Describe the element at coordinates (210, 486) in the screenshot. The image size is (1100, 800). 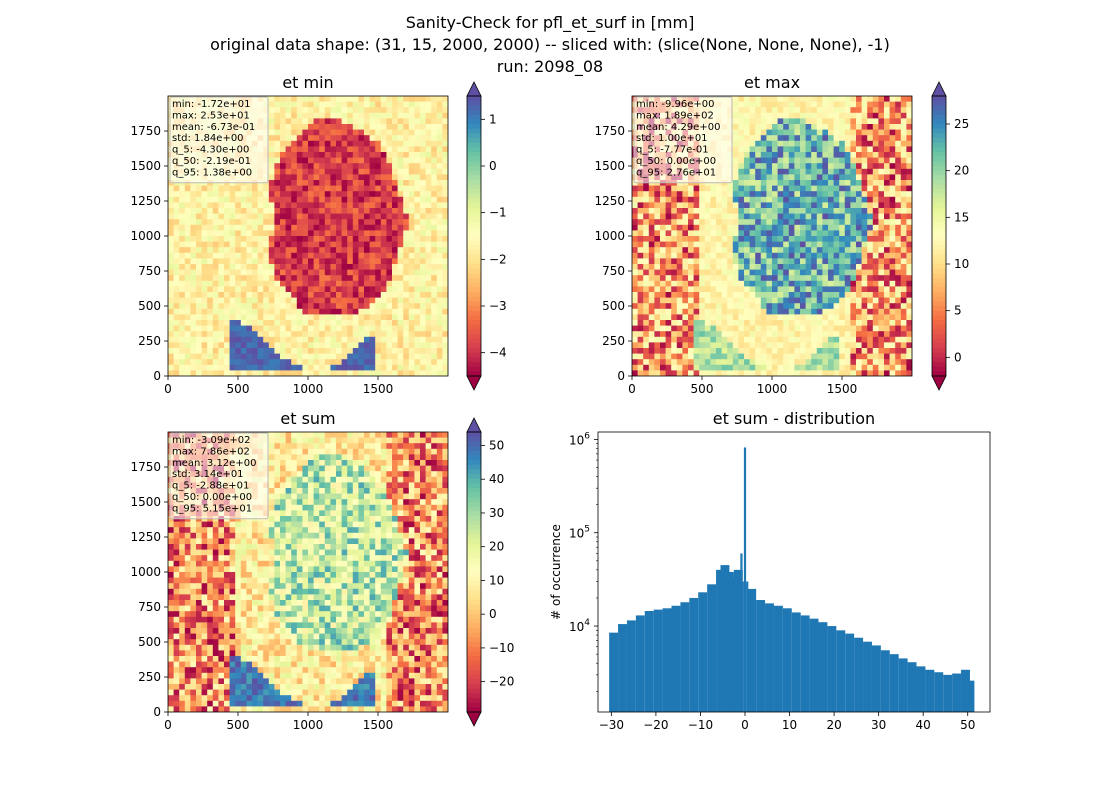
I see `stats-line: q_5: -2.88e+01` at that location.